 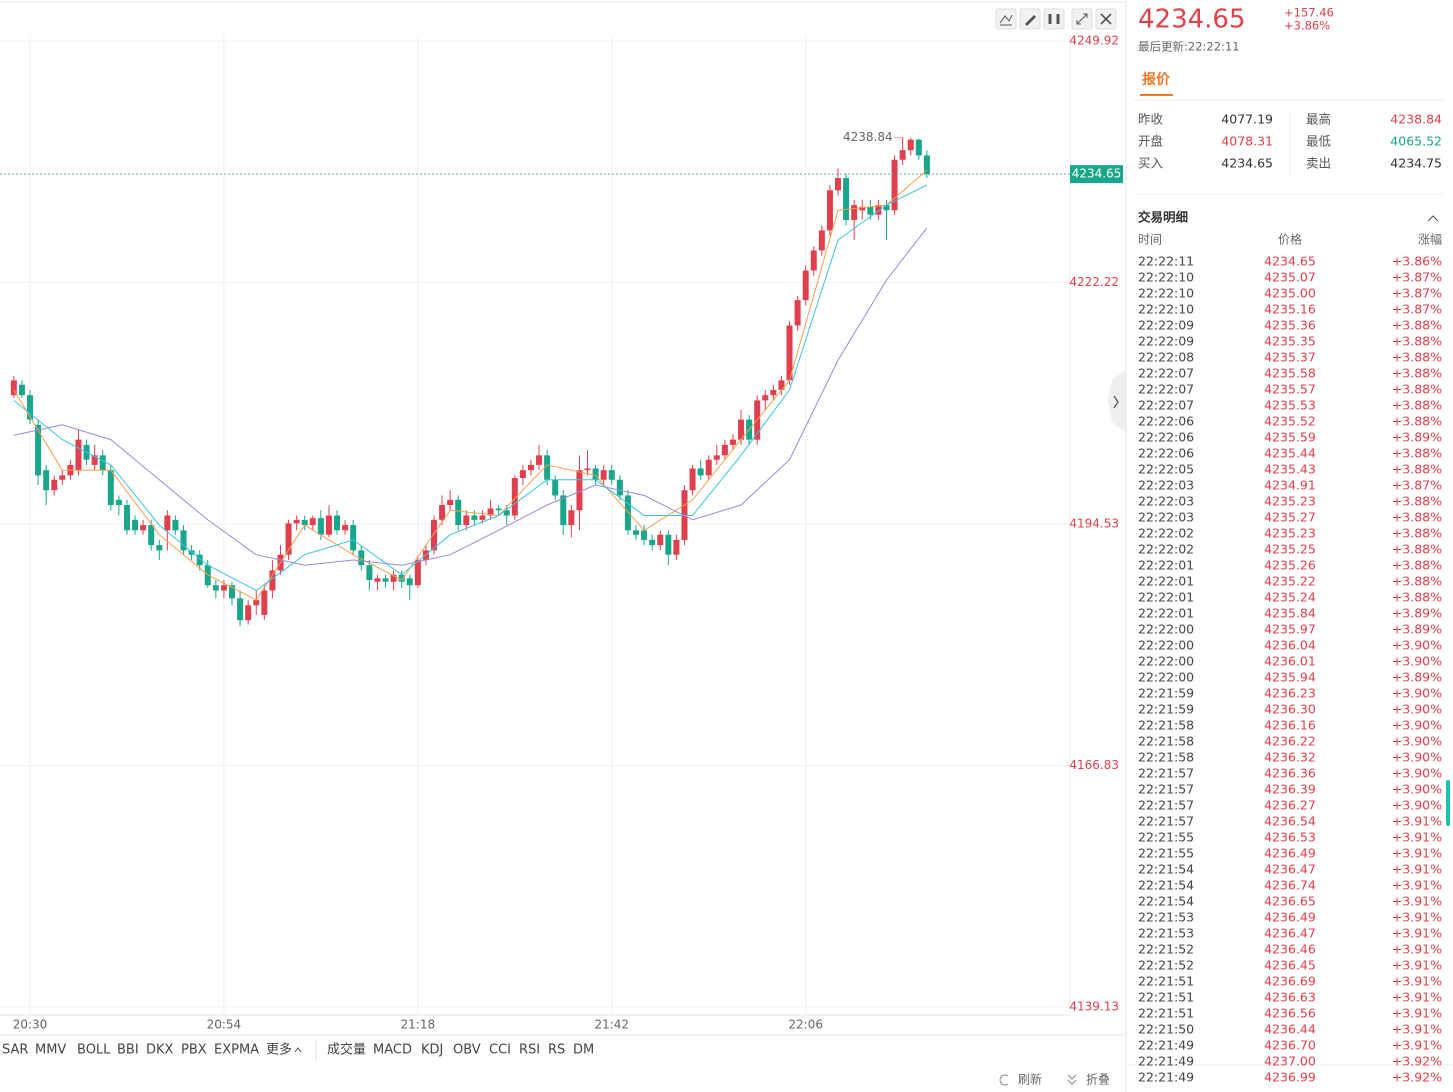 I want to click on indicator-button: OBV, so click(x=467, y=1050).